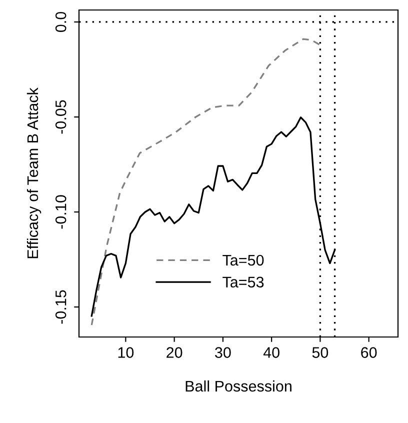 The width and height of the screenshot is (408, 423). Describe the element at coordinates (320, 352) in the screenshot. I see `x-tick-label: 50` at that location.